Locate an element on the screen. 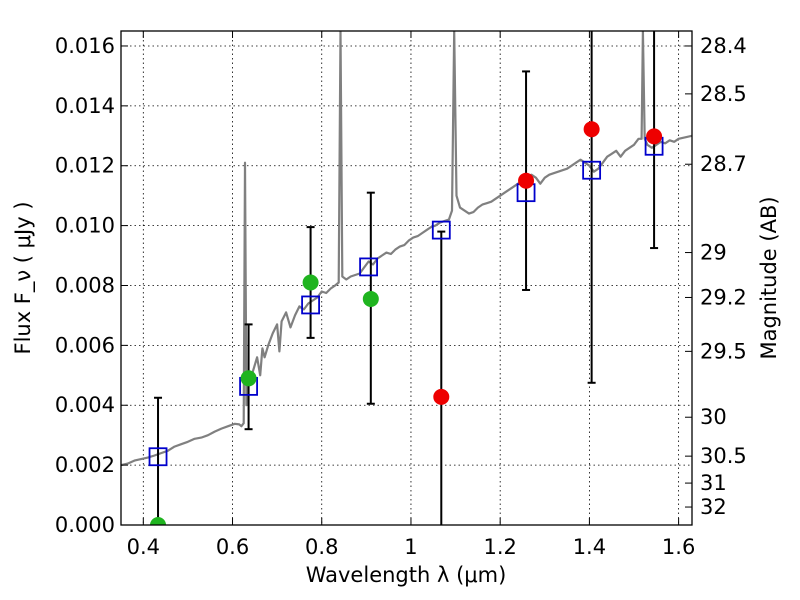  y2-tick-label: 28.4 is located at coordinates (723, 46).